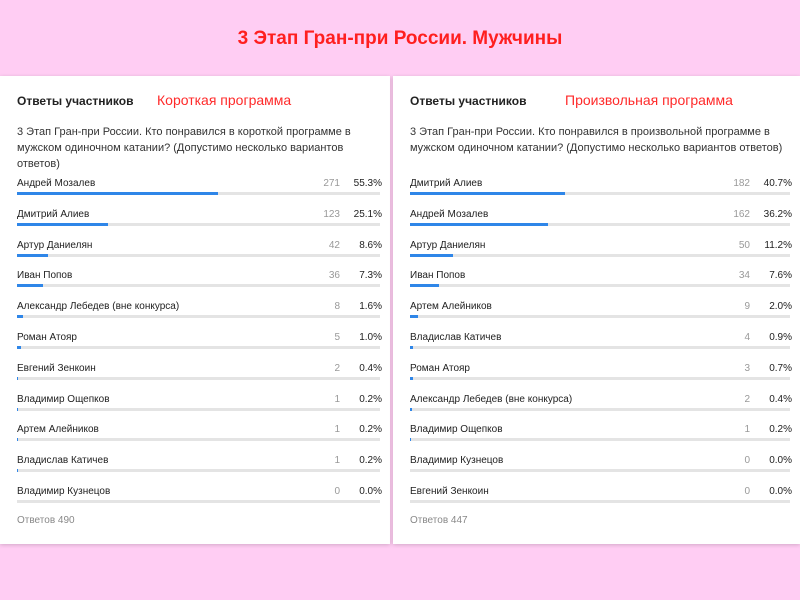  What do you see at coordinates (780, 307) in the screenshot?
I see `vote-percent: 2.0%` at bounding box center [780, 307].